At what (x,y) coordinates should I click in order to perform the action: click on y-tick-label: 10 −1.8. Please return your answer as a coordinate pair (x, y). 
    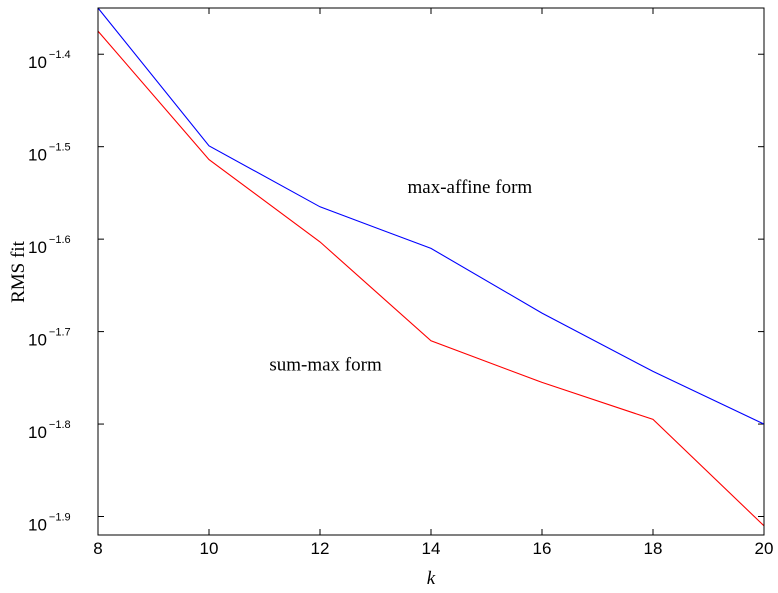
    Looking at the image, I should click on (49, 430).